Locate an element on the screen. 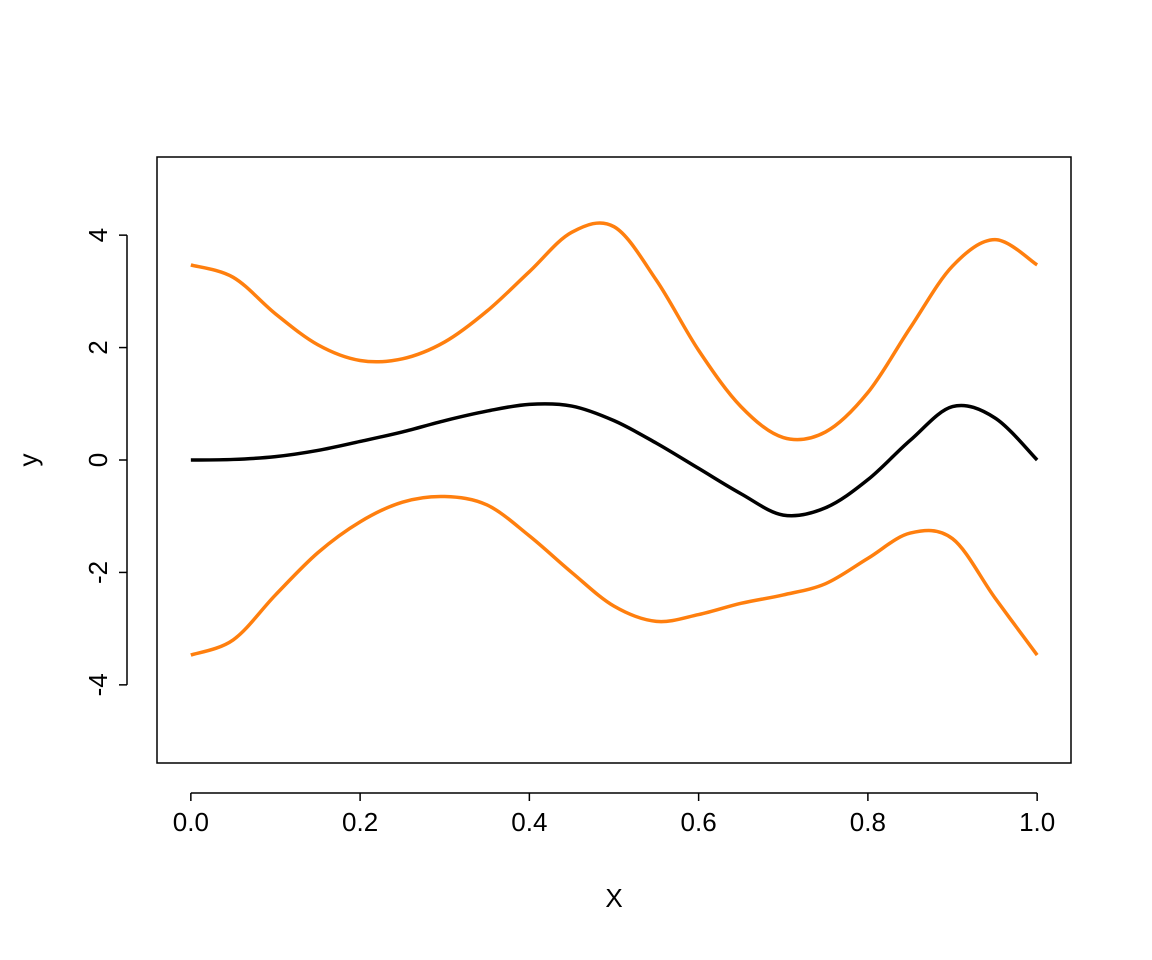  x-tick-label: 0.6 is located at coordinates (699, 822).